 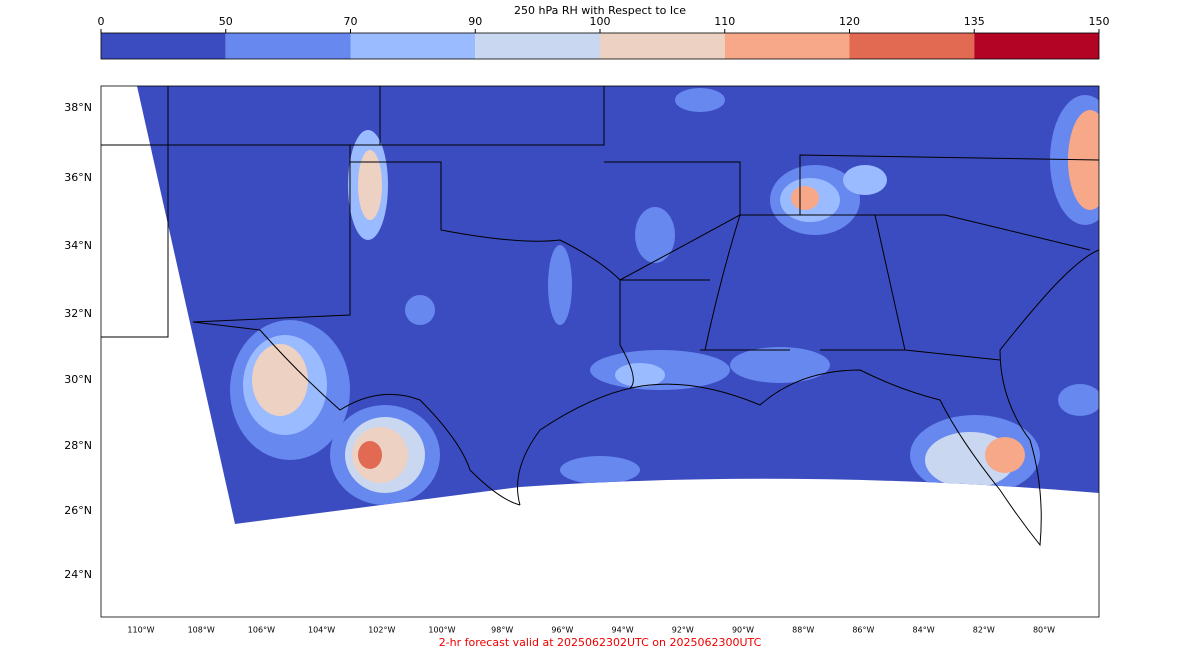 I want to click on lat-label: 26°N, so click(x=78, y=510).